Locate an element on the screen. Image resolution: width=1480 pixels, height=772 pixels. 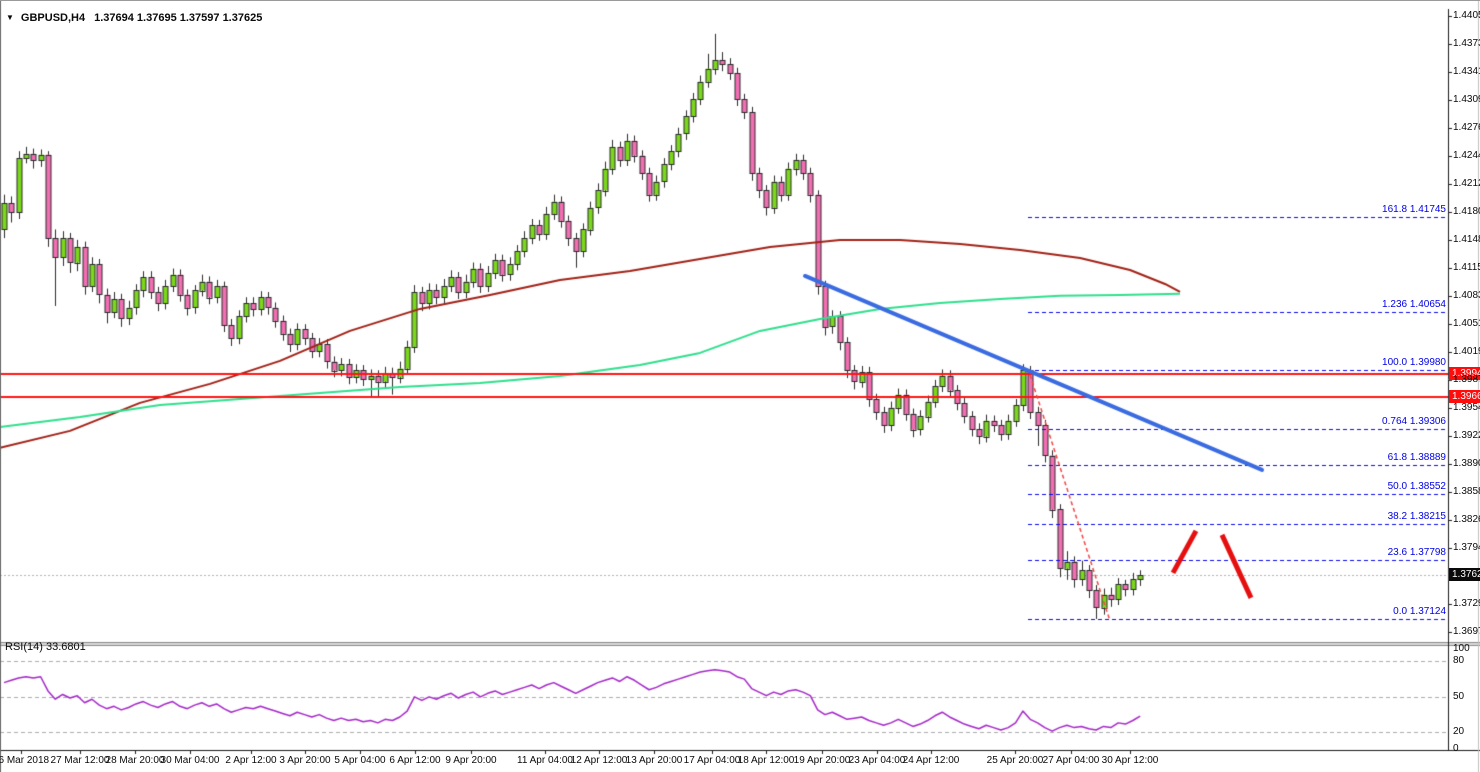
current-price-tag: 1.37625 is located at coordinates (1464, 575).